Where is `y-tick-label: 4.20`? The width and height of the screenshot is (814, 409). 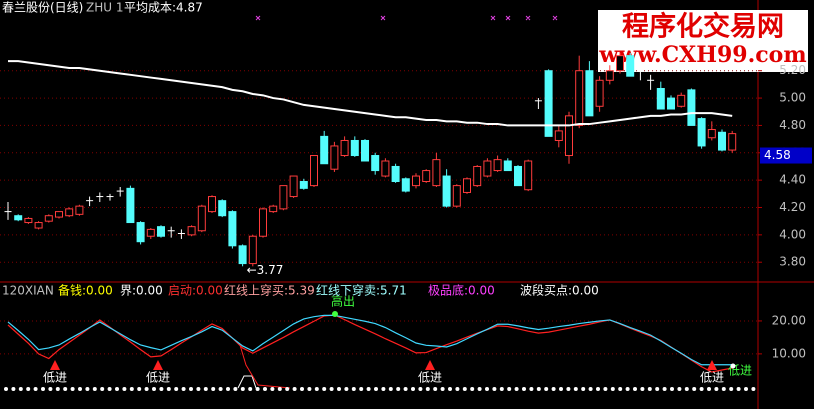
y-tick-label: 4.20 is located at coordinates (792, 207).